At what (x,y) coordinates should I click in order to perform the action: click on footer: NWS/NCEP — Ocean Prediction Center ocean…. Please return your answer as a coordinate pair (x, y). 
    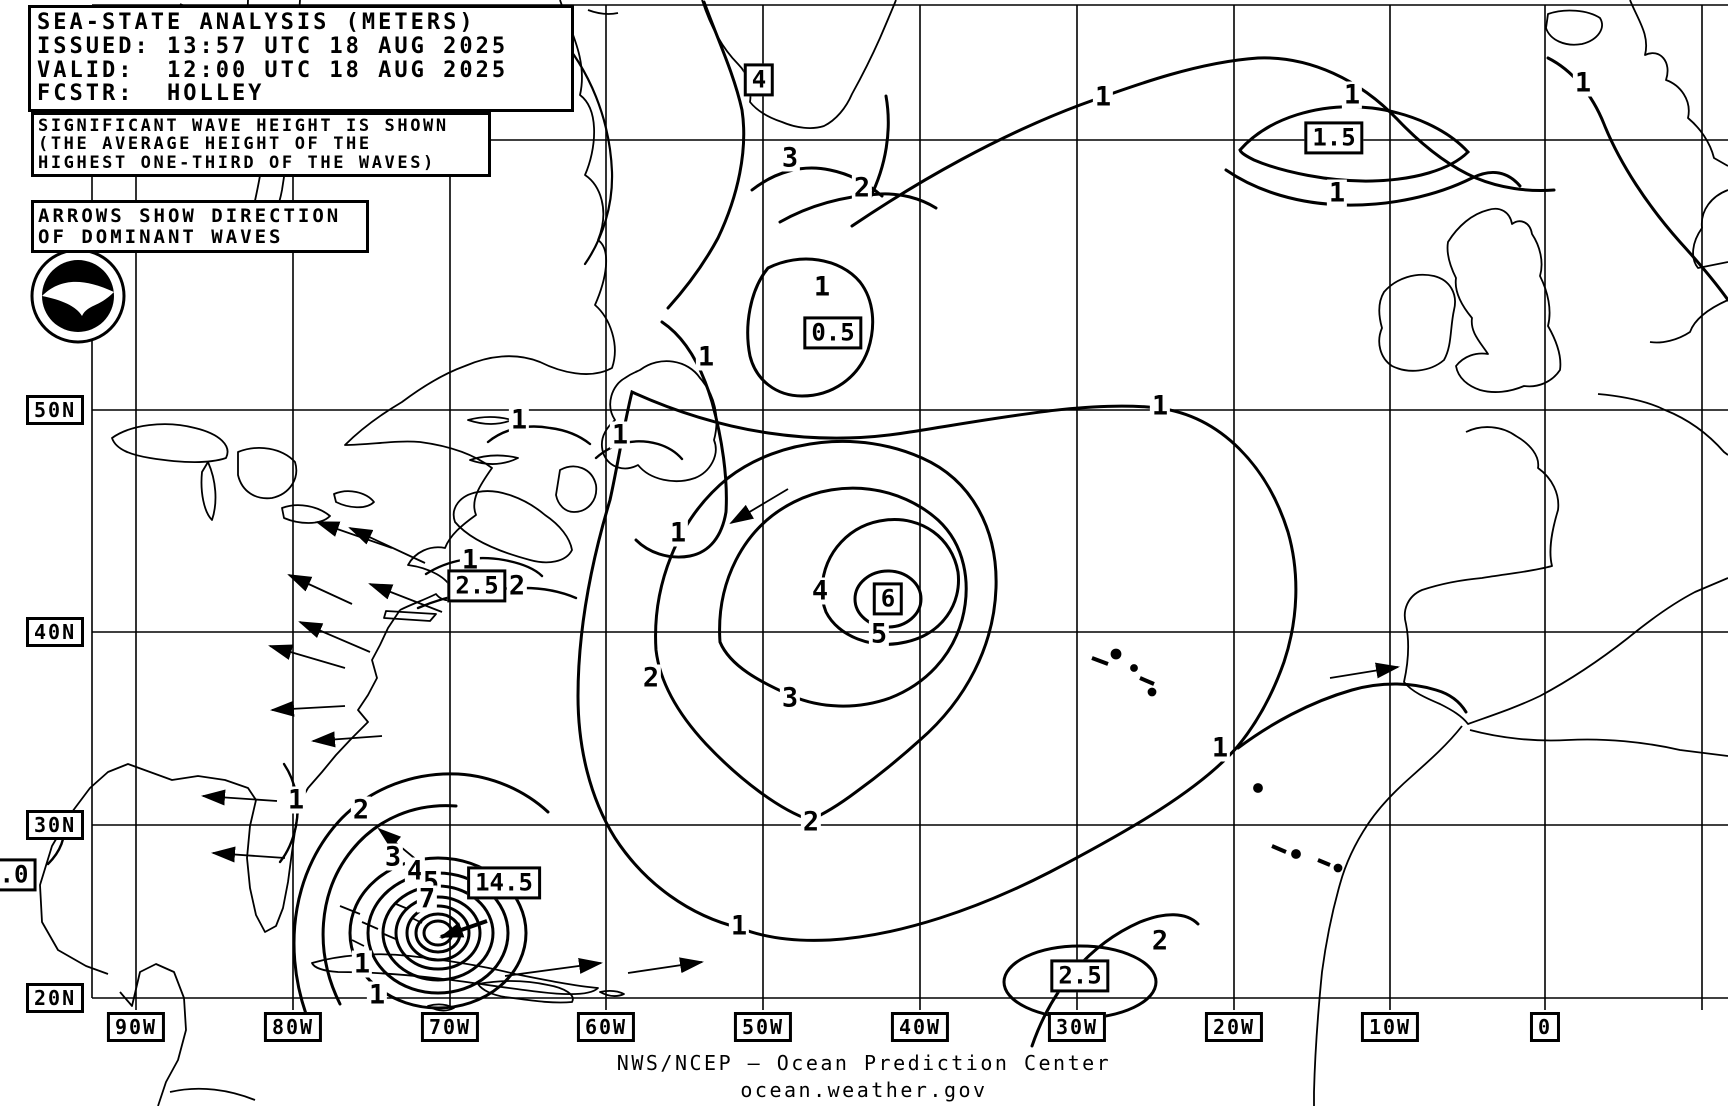
    Looking at the image, I should click on (864, 1077).